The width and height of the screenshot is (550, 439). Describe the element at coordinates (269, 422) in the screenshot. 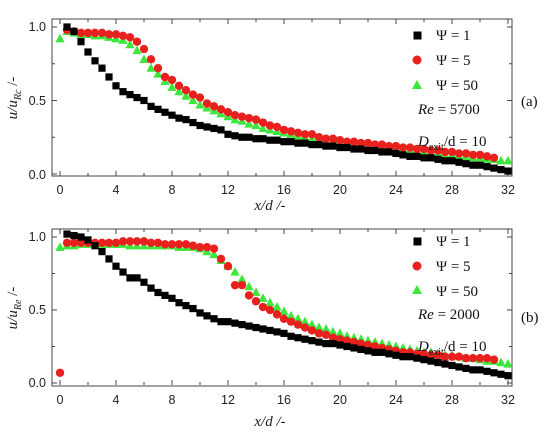

I see `x-axis-label: x/d /-` at that location.